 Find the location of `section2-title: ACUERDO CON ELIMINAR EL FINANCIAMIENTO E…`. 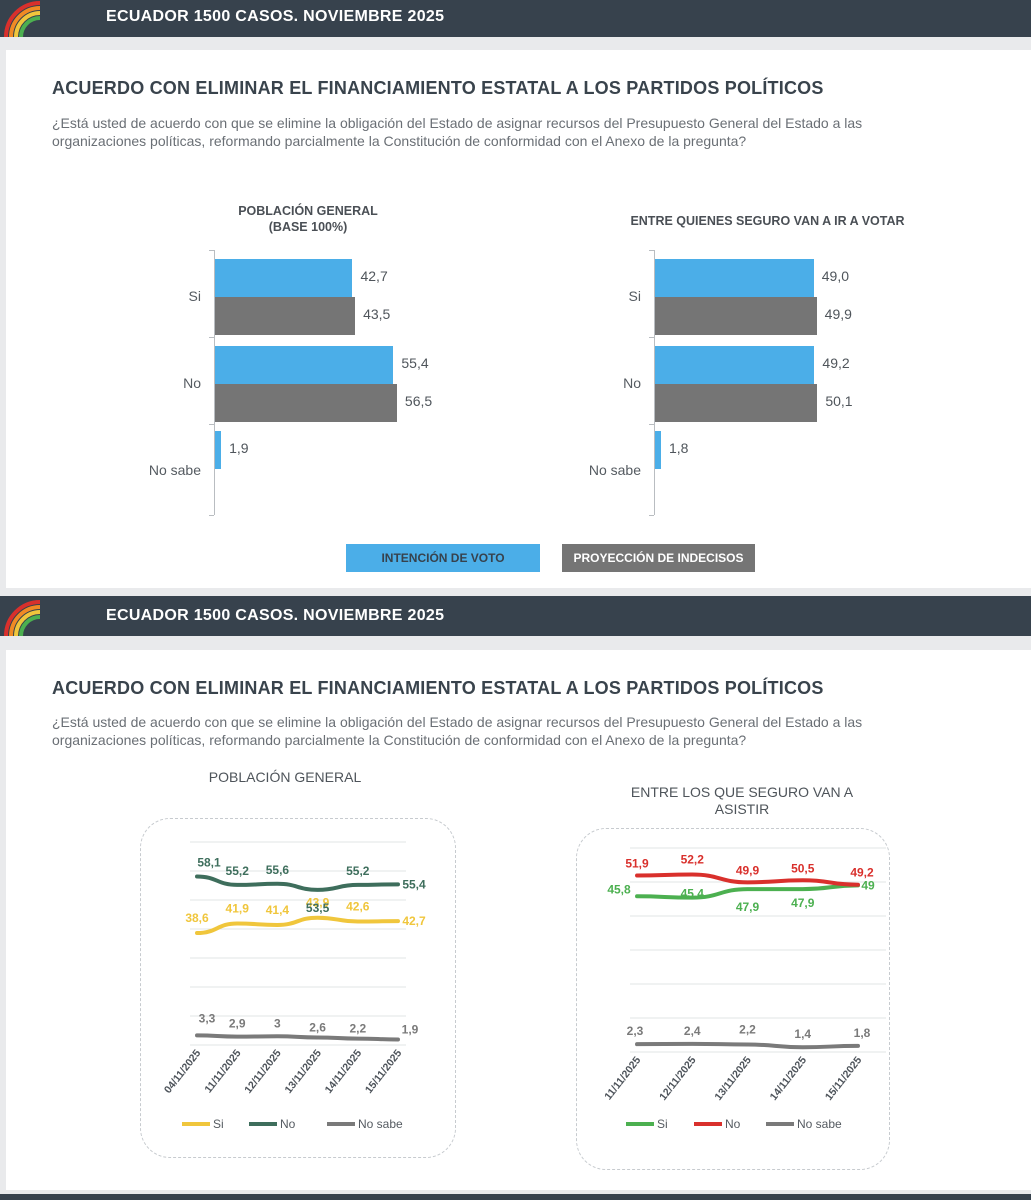

section2-title: ACUERDO CON ELIMINAR EL FINANCIAMIENTO E… is located at coordinates (438, 688).